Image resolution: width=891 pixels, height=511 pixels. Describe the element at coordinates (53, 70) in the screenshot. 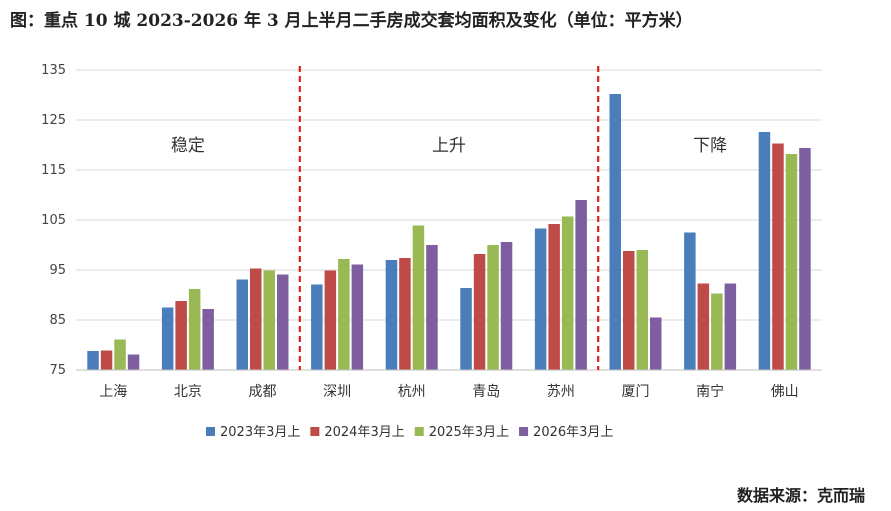

I see `y-tick-label: 135` at that location.